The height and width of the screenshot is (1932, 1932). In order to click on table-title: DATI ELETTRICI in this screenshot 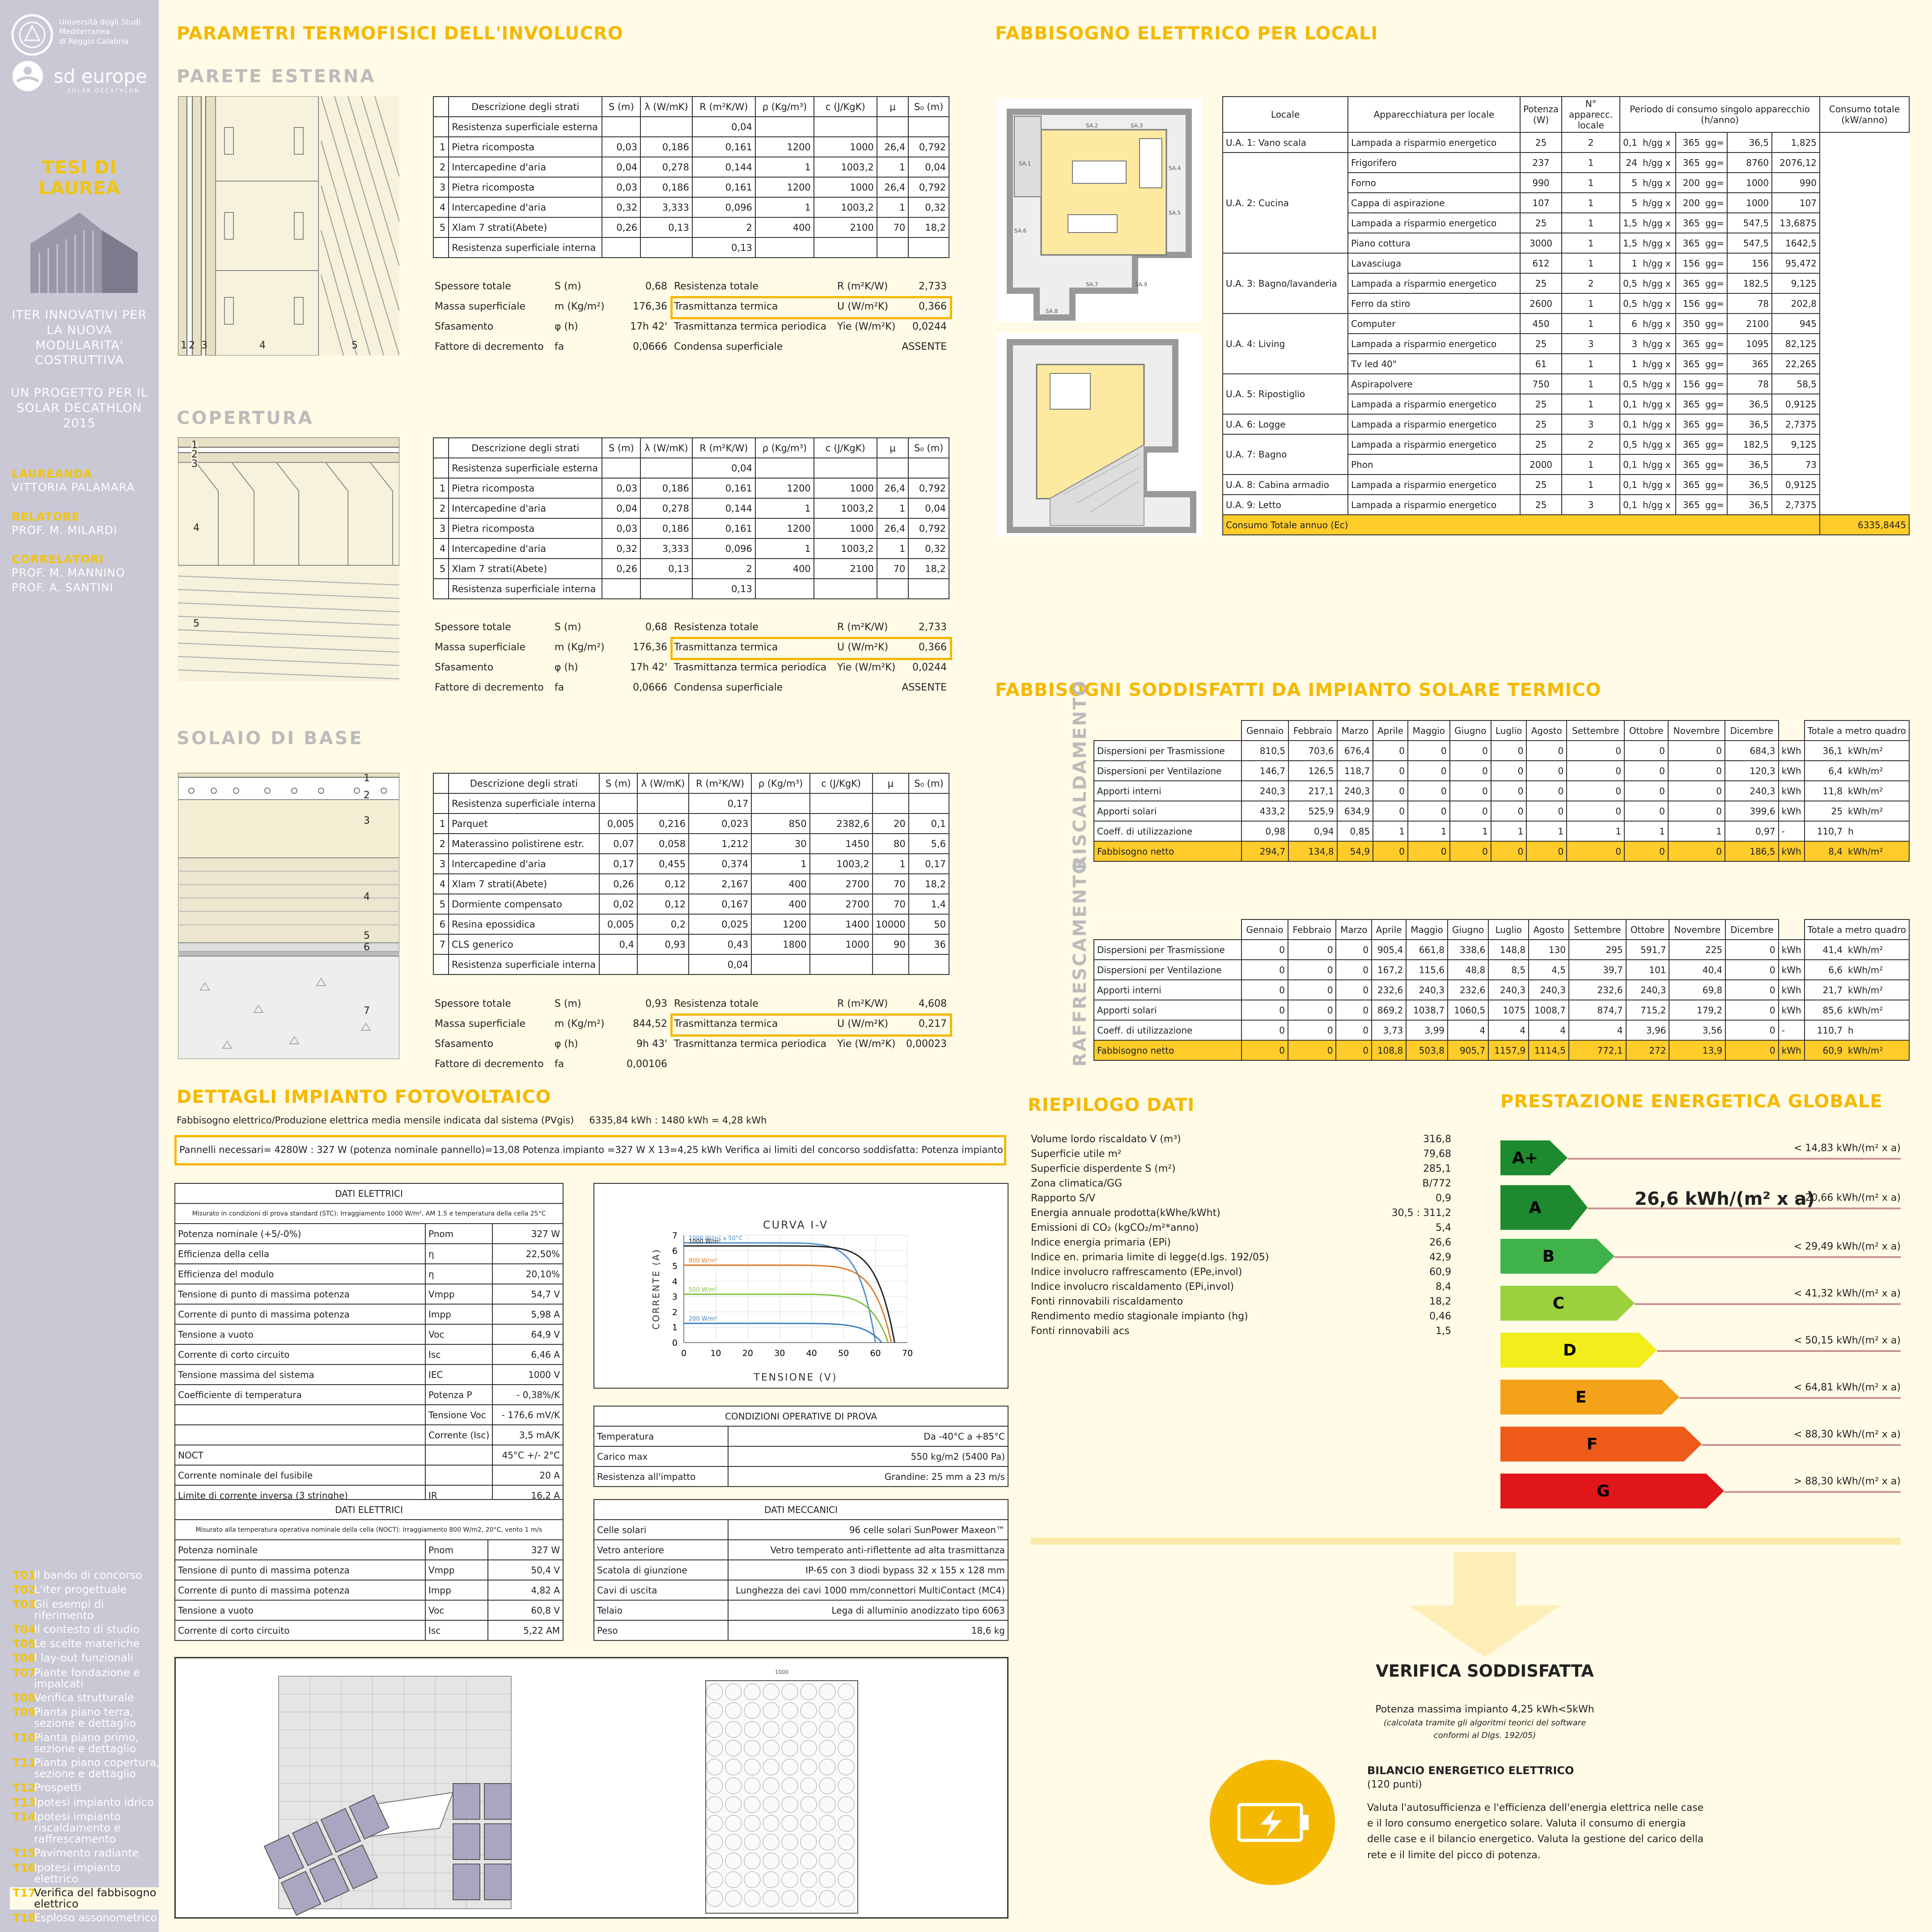, I will do `click(369, 1509)`.